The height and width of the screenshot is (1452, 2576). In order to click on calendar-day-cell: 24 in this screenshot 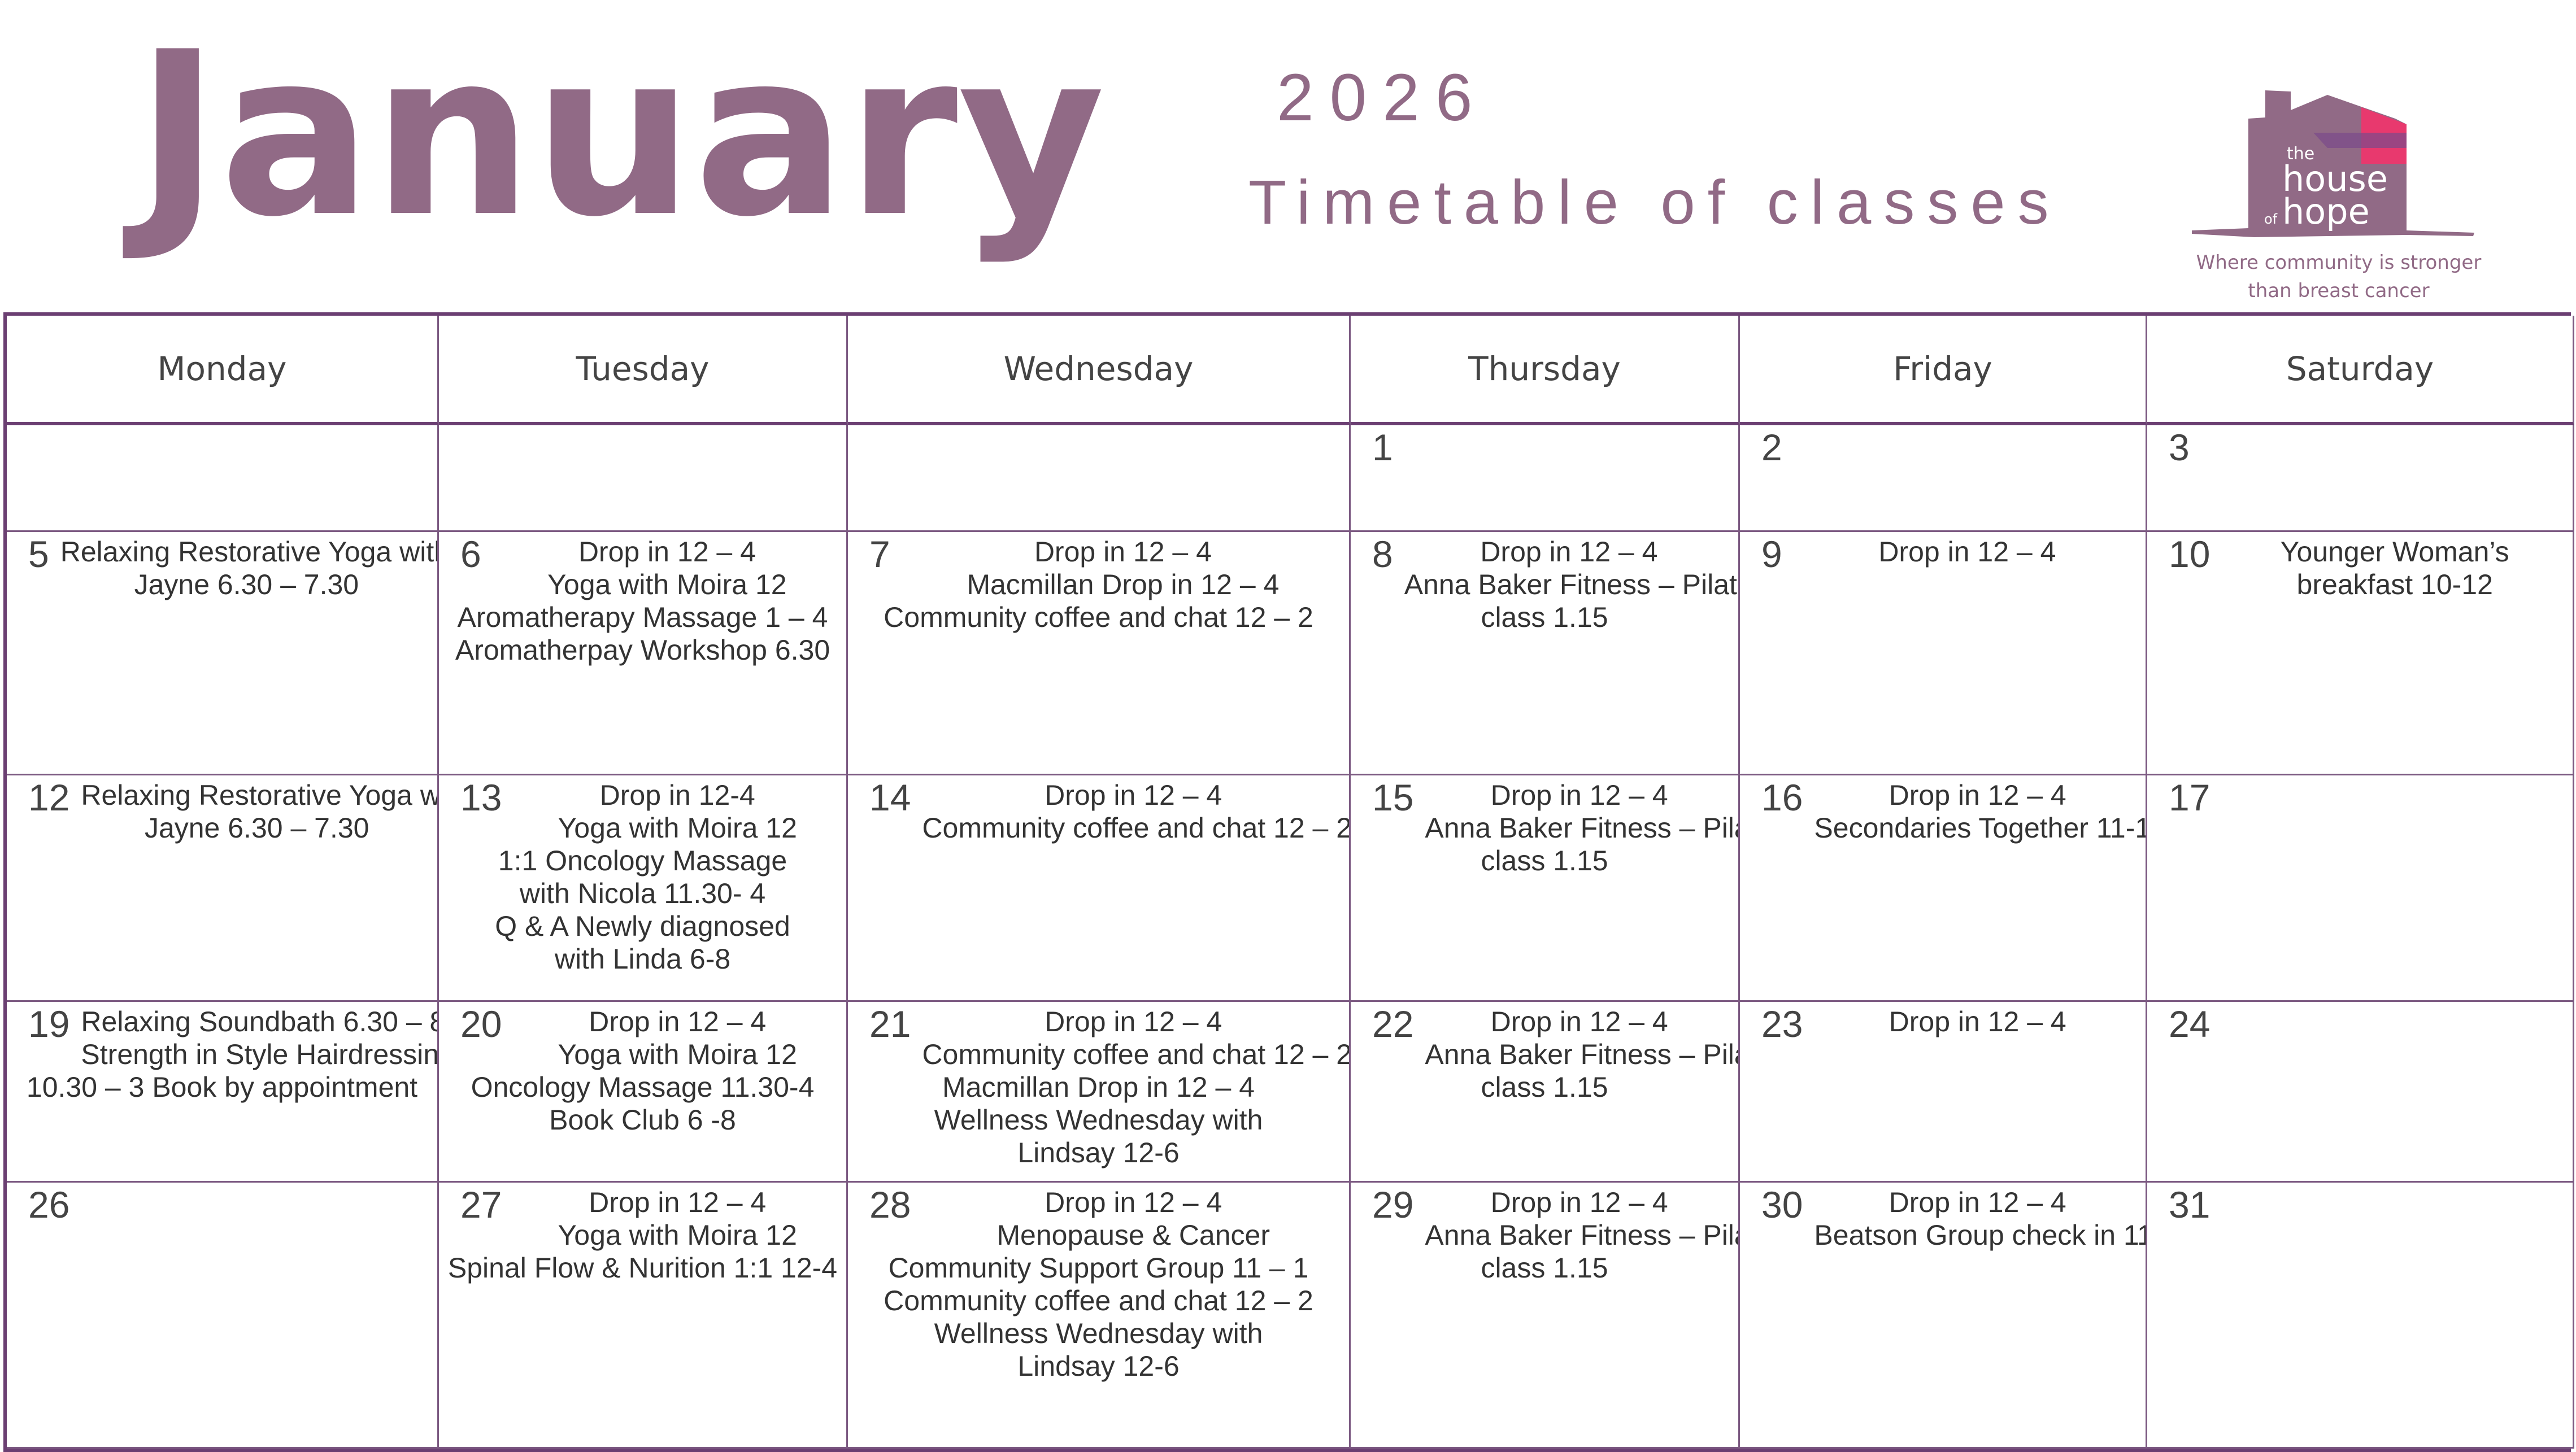, I will do `click(2360, 1092)`.